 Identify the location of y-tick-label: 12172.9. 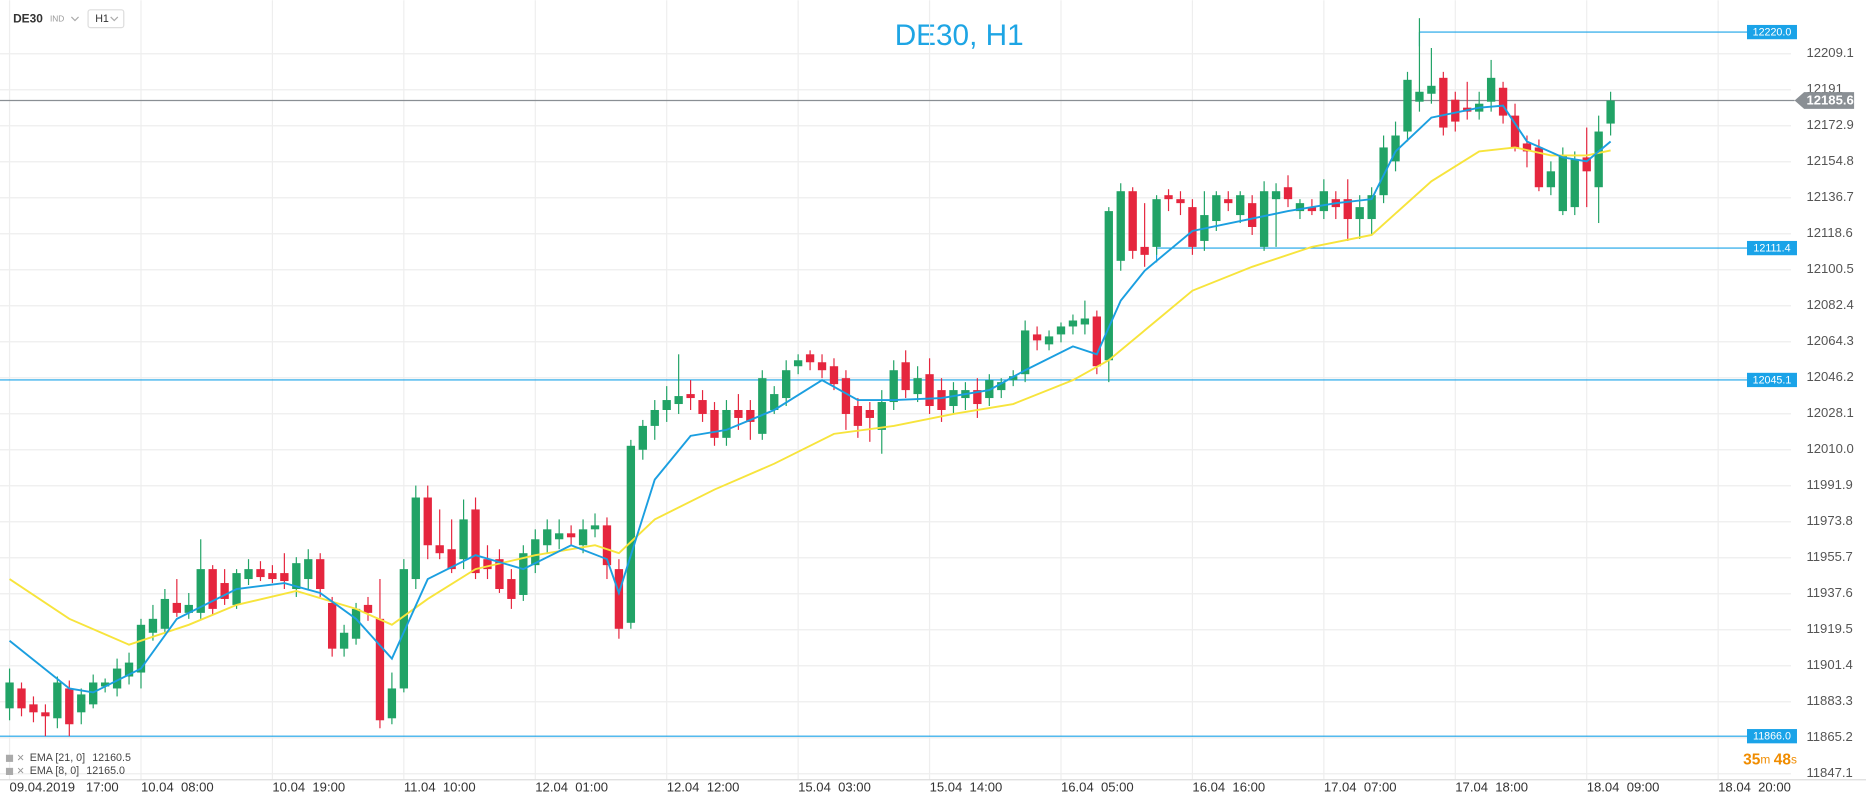
(1829, 124).